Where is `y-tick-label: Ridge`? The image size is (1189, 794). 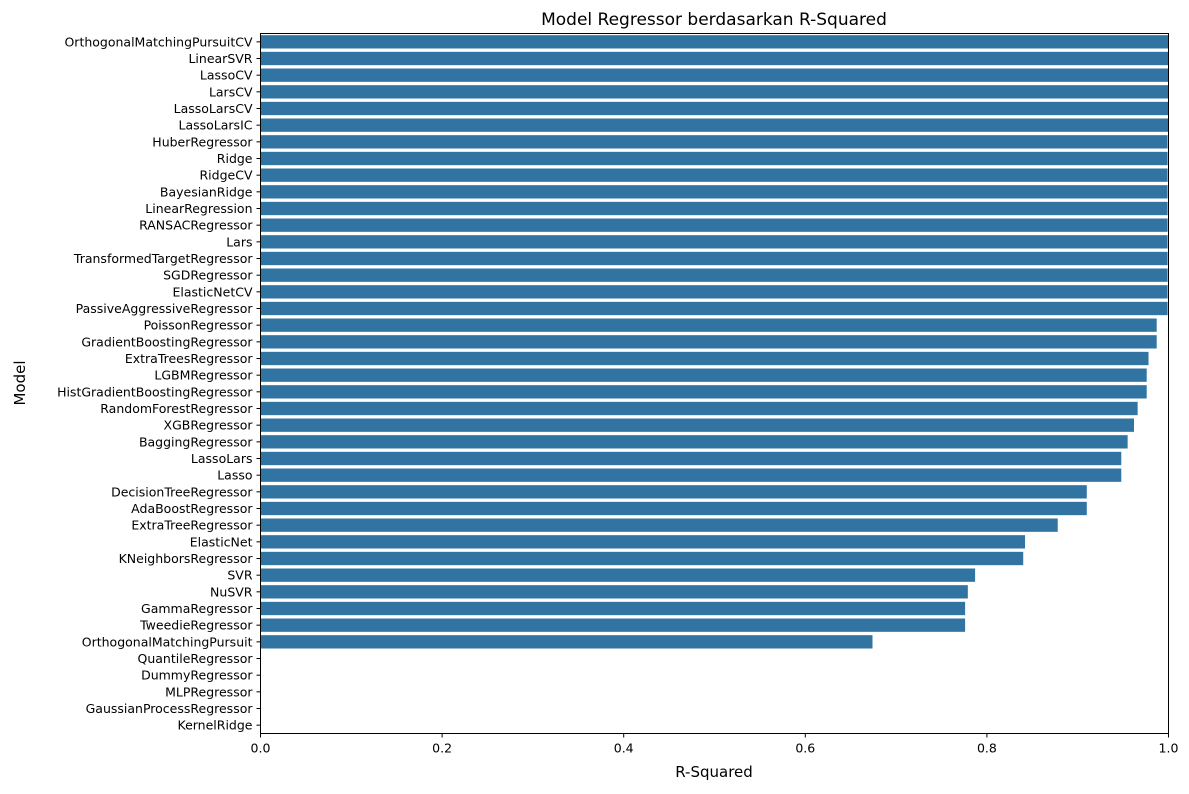
y-tick-label: Ridge is located at coordinates (235, 158).